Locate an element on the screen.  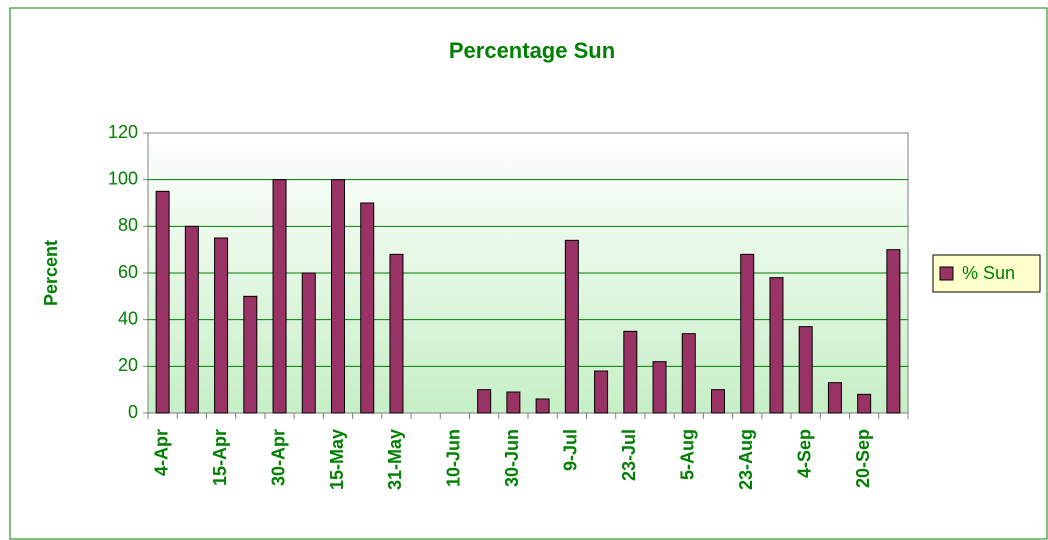
legend: % Sun is located at coordinates (986, 273).